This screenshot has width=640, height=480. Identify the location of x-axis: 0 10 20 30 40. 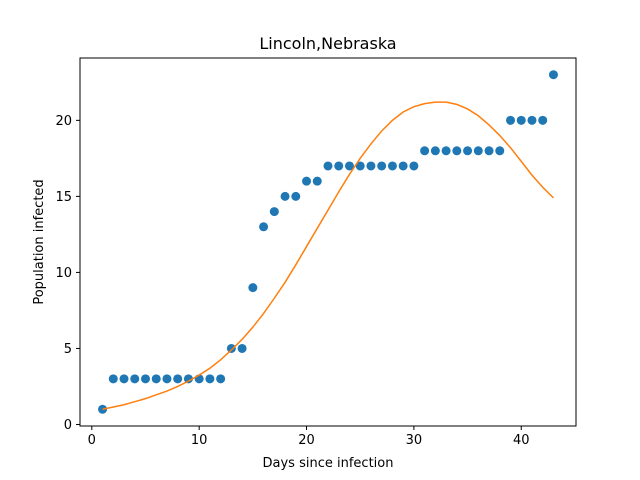
(309, 437).